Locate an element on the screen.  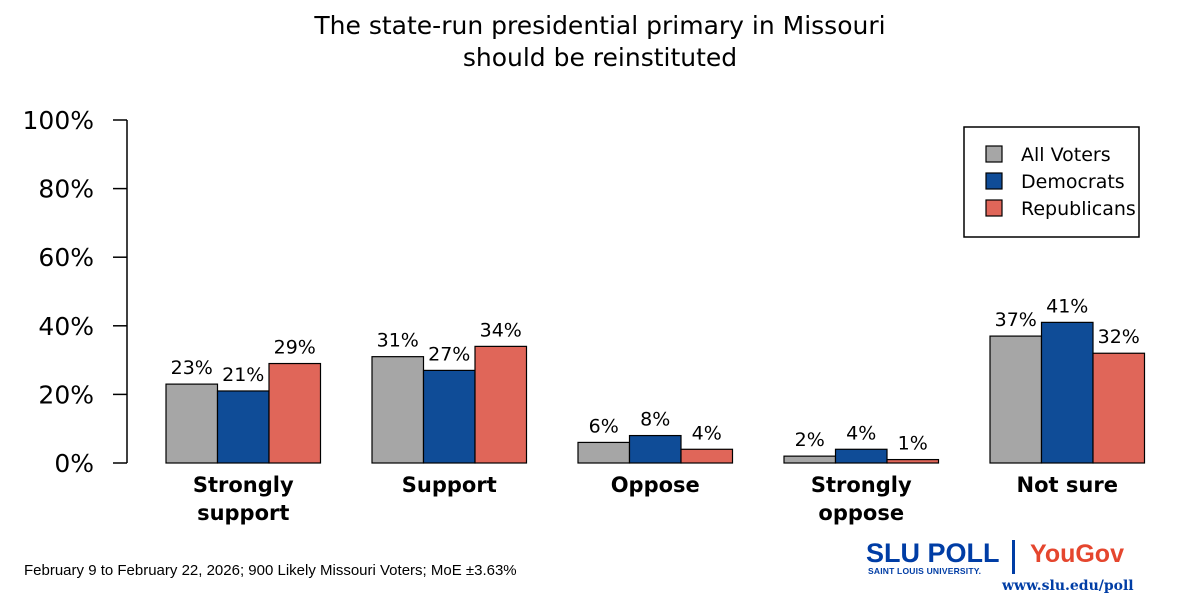
legend-label: All Voters is located at coordinates (1066, 155).